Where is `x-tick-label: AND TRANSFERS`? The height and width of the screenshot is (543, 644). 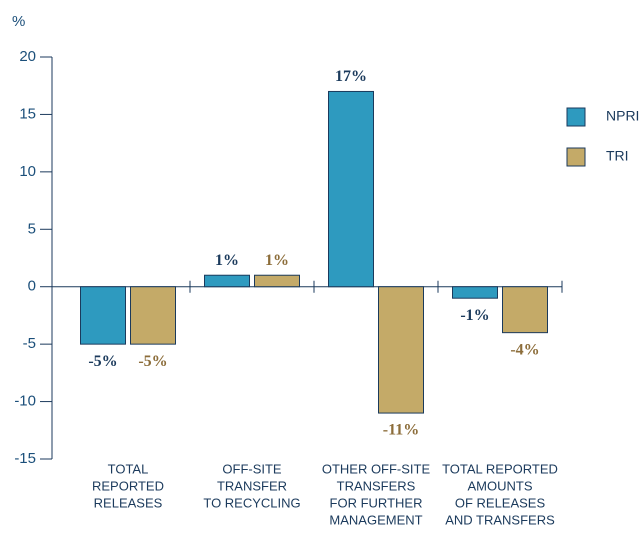
x-tick-label: AND TRANSFERS is located at coordinates (500, 519).